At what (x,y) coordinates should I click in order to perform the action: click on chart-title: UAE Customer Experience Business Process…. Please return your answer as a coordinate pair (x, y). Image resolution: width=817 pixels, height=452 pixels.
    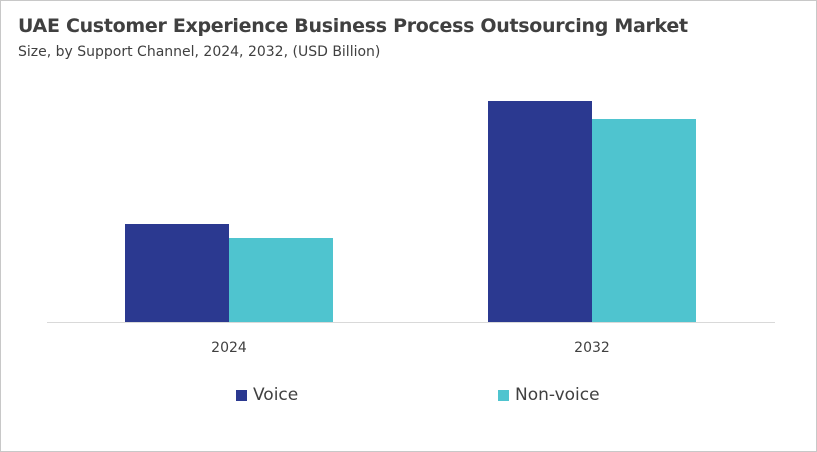
    Looking at the image, I should click on (353, 26).